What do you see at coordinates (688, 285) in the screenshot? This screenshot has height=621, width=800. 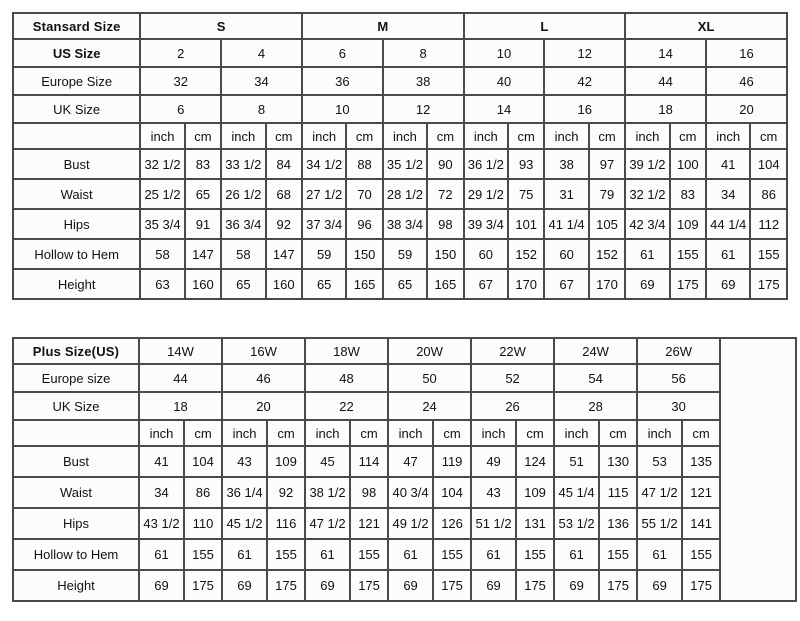 I see `cell-height-13: 175` at bounding box center [688, 285].